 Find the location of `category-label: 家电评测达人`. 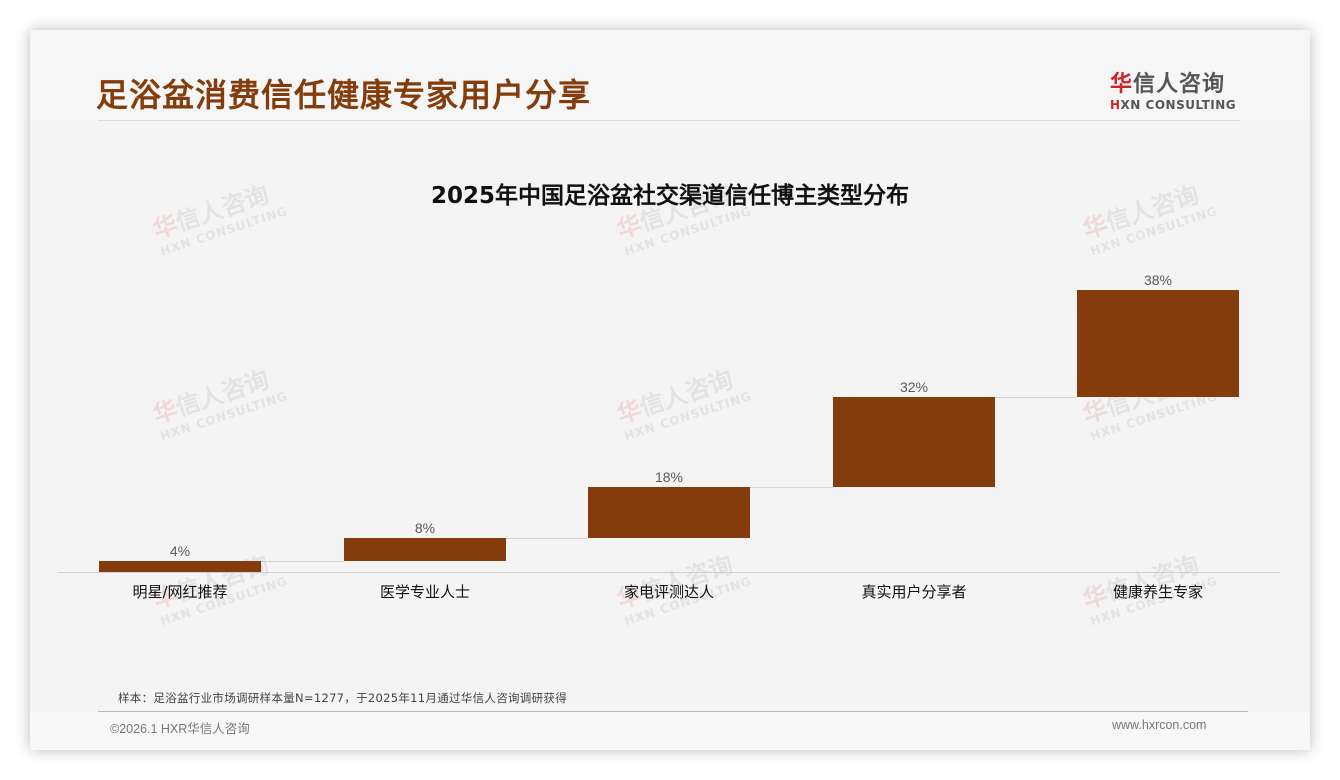

category-label: 家电评测达人 is located at coordinates (668, 592).